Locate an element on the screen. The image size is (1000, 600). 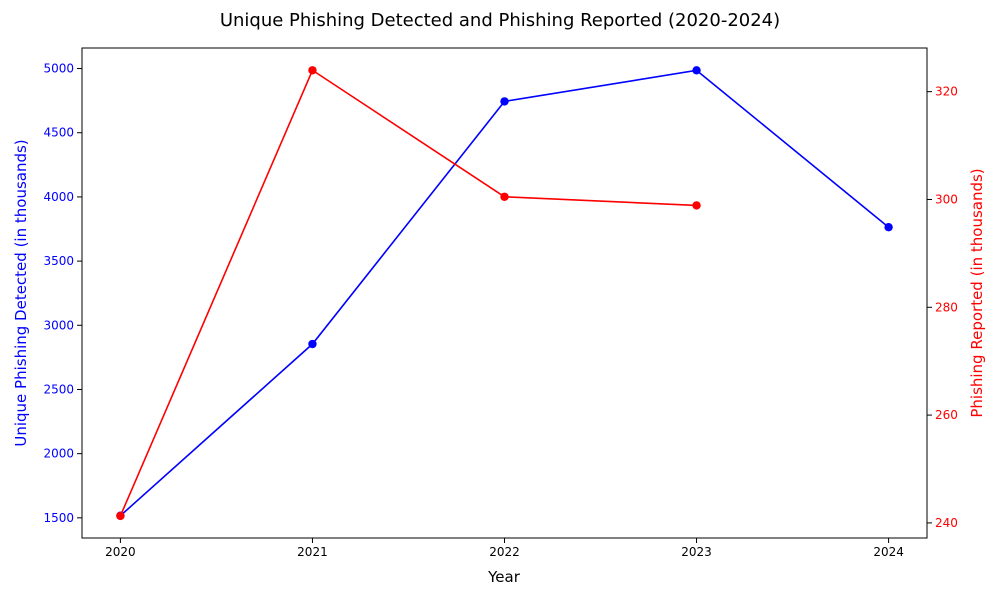
x-tick-label: 2021 is located at coordinates (312, 552).